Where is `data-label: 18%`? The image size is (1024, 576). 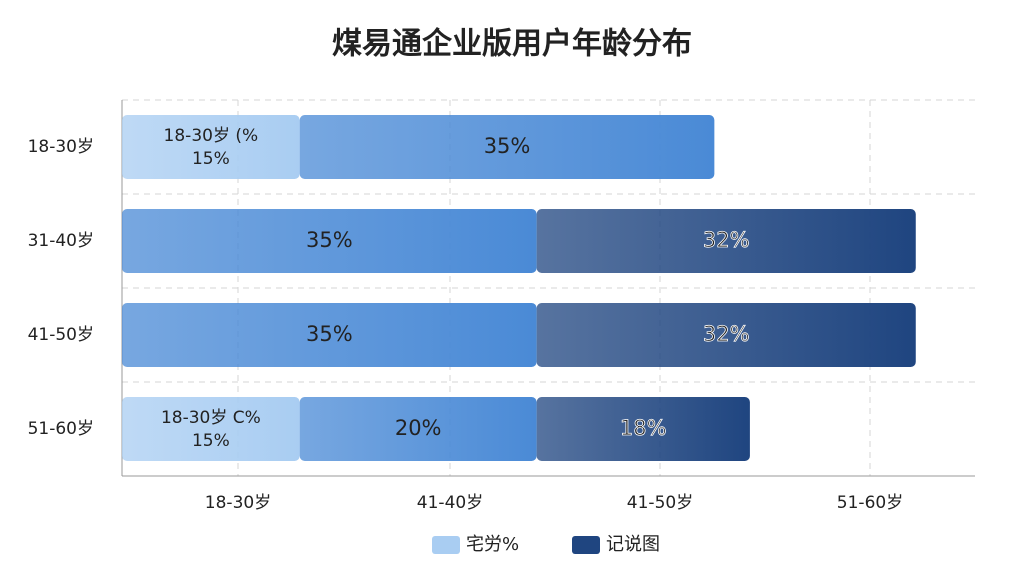 data-label: 18% is located at coordinates (643, 428).